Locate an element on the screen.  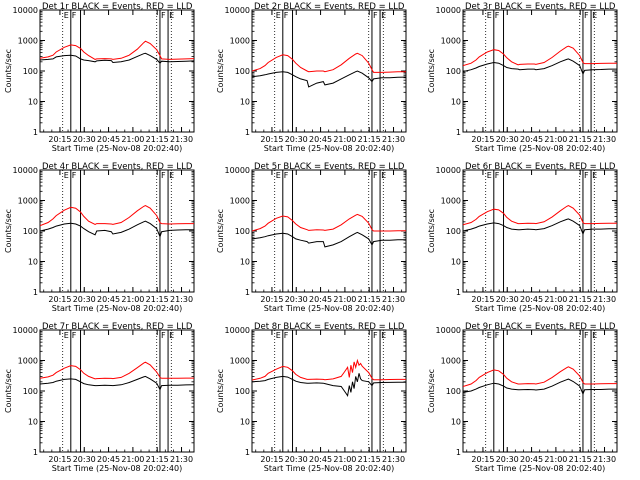
panel-title: Det 4r BLACK = Events, RED = LLD is located at coordinates (117, 167).